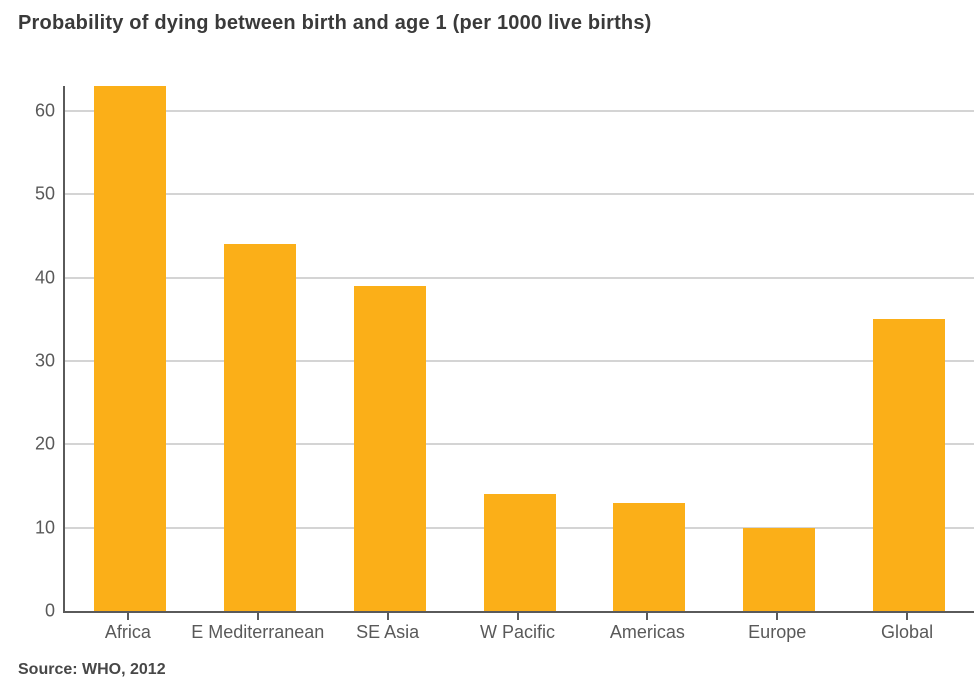  I want to click on x-axis-tick-marks, so click(517, 616).